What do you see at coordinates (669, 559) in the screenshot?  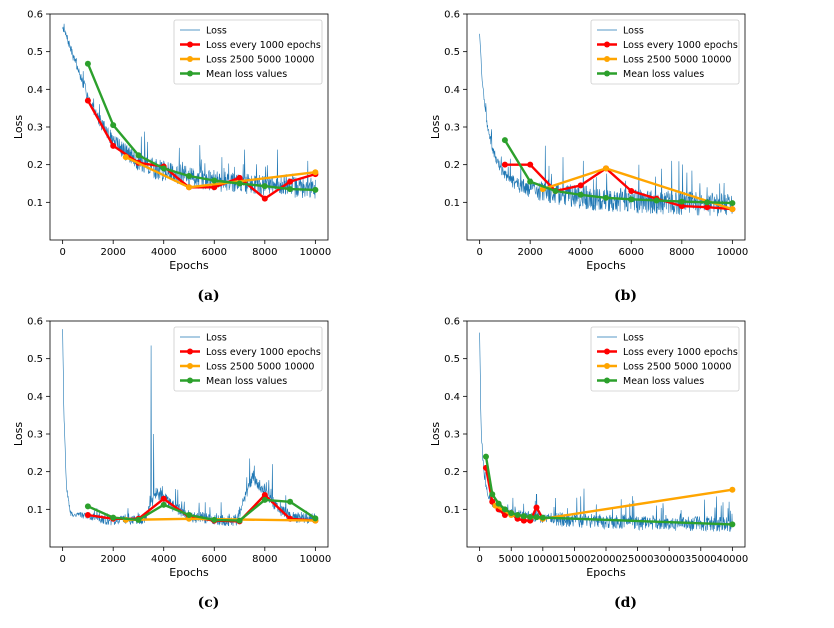 I see `x-tick-label: 30000` at bounding box center [669, 559].